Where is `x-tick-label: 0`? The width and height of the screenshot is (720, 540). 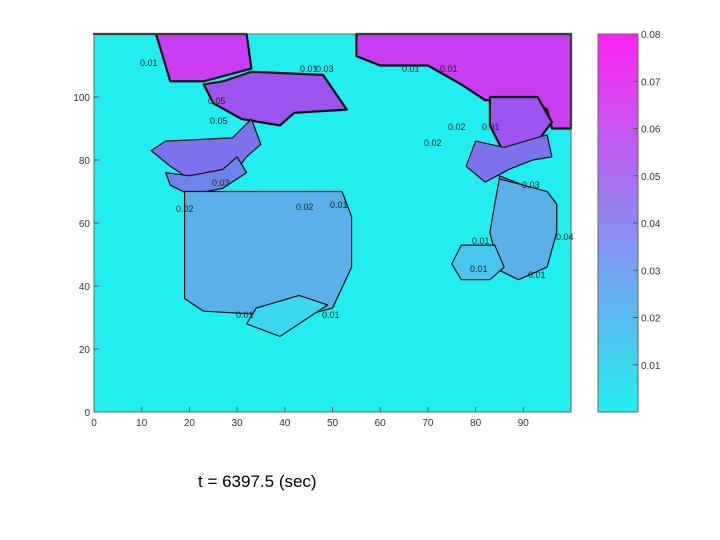
x-tick-label: 0 is located at coordinates (94, 423).